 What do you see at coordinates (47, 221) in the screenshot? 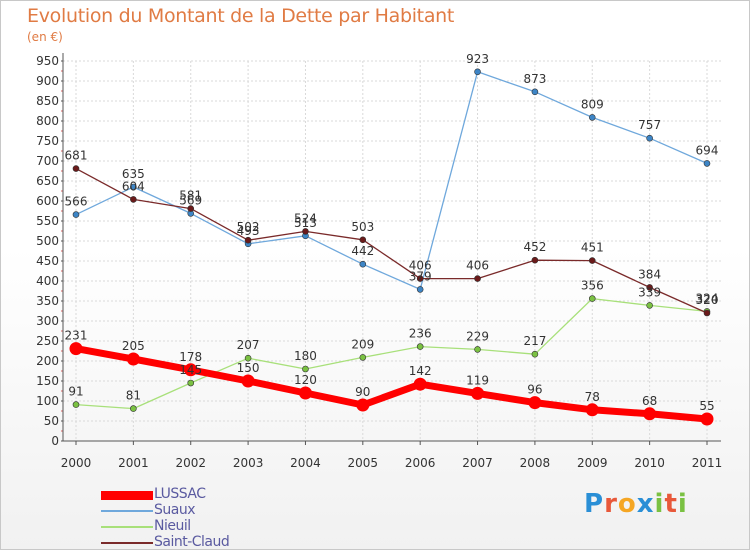
I see `y-tick-label: 550` at bounding box center [47, 221].